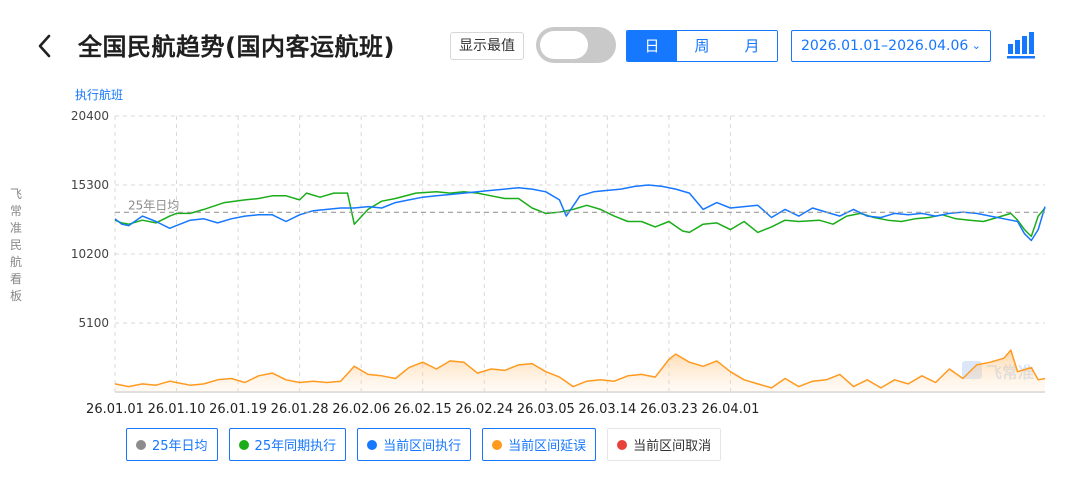  I want to click on legend-item-current-executed: 当前区间执行, so click(414, 444).